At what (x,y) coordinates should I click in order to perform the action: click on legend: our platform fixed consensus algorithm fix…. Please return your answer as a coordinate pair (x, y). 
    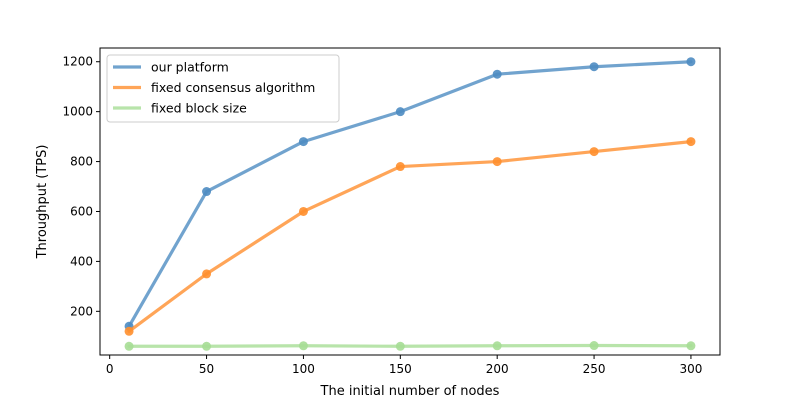
    Looking at the image, I should click on (223, 88).